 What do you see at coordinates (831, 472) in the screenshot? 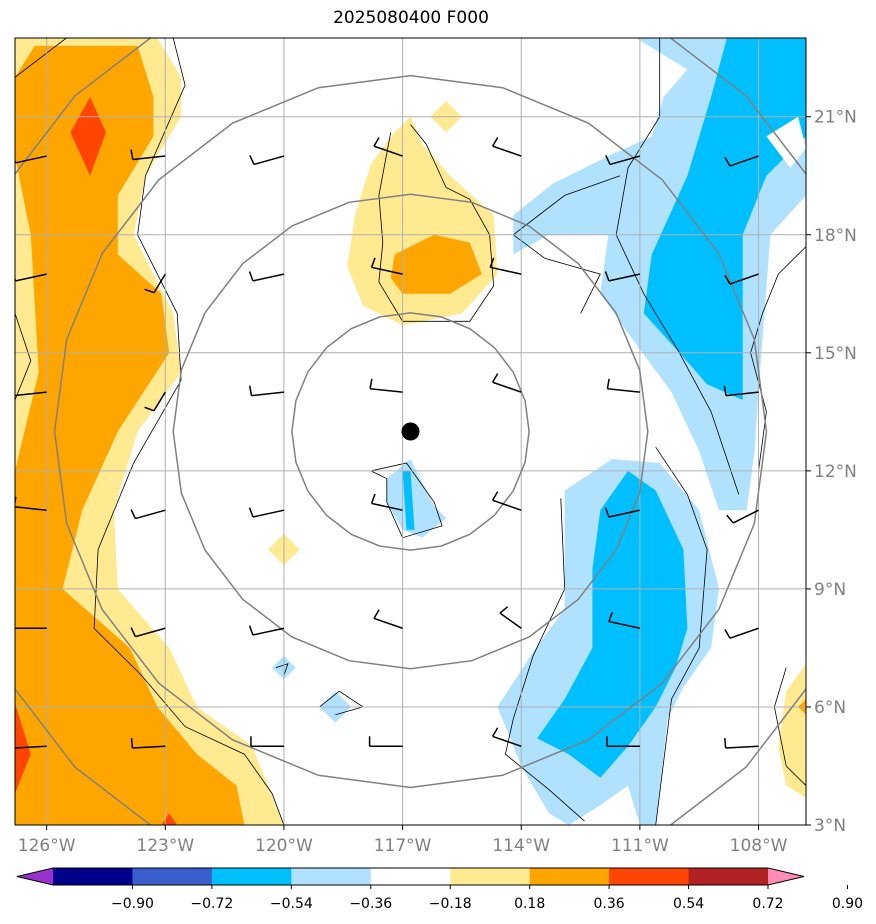
I see `latitude-labels: 3°N 6°N 9°N 12°N 15°N 18°N 21°N` at bounding box center [831, 472].